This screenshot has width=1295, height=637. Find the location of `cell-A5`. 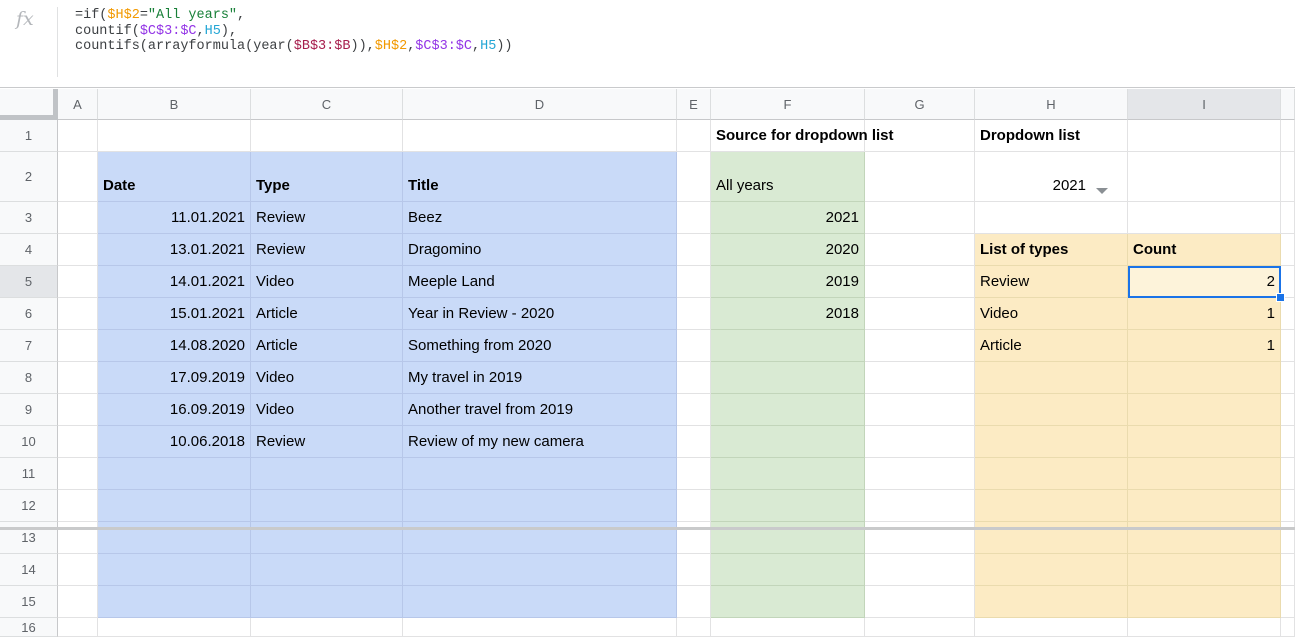

cell-A5 is located at coordinates (78, 282).